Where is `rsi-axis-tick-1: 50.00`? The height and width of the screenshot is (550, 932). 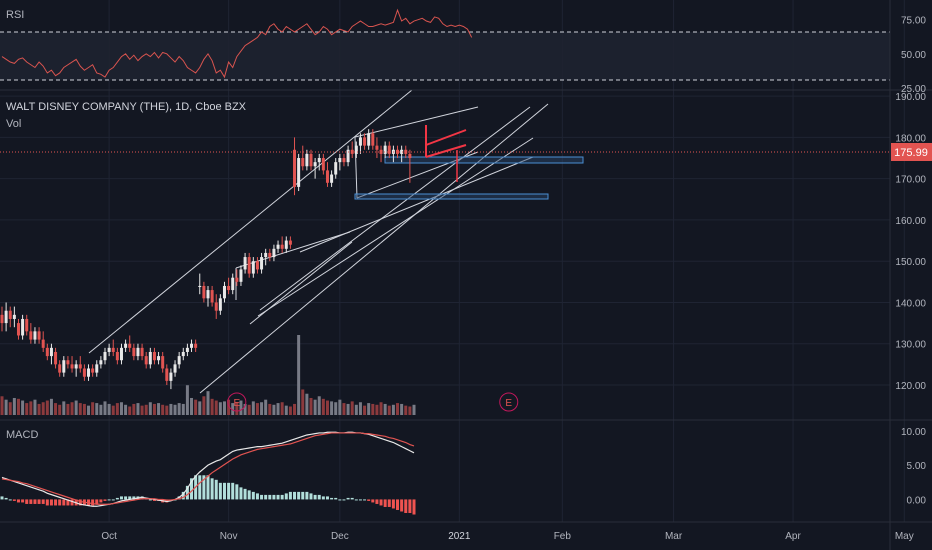
rsi-axis-tick-1: 50.00 is located at coordinates (913, 55).